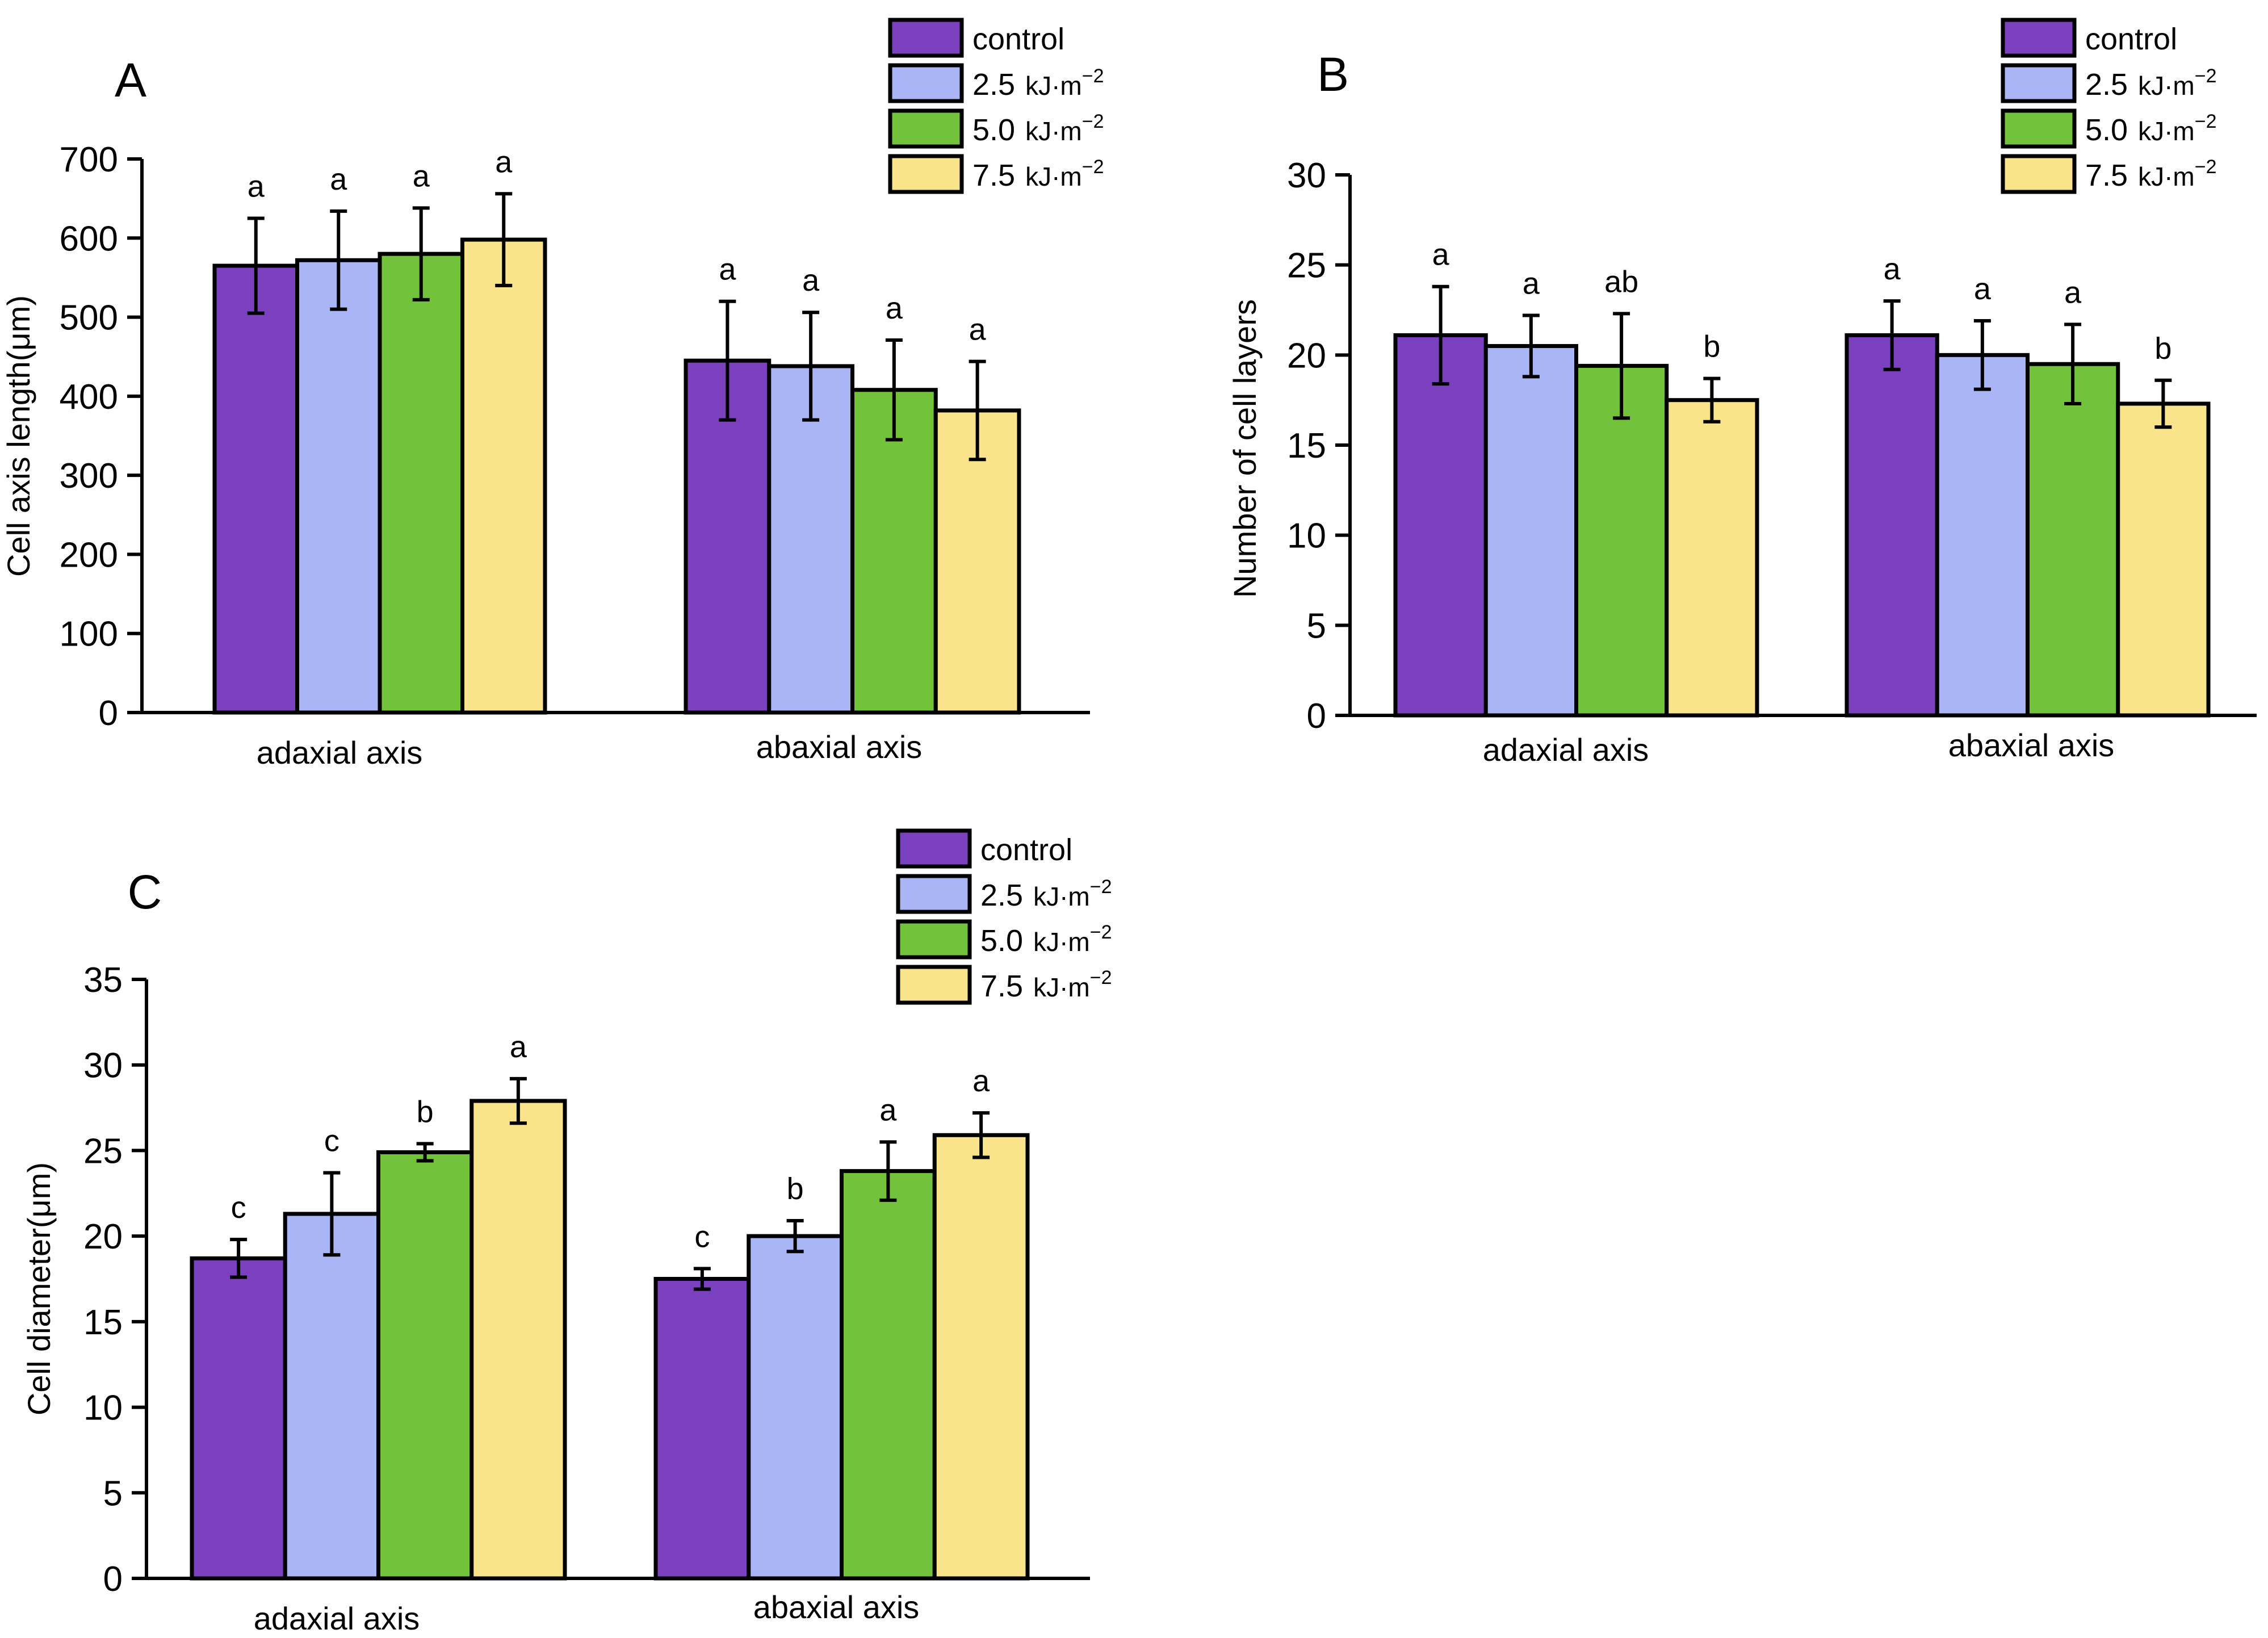 Image resolution: width=2268 pixels, height=1638 pixels. Describe the element at coordinates (130, 80) in the screenshot. I see `panel-label: A` at that location.